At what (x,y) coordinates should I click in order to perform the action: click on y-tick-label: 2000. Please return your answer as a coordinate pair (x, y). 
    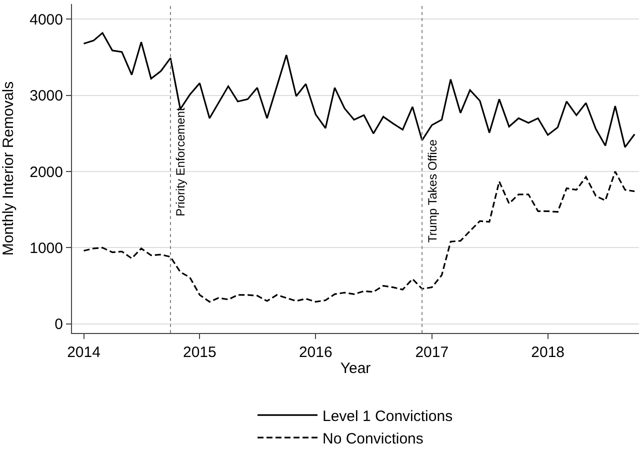
    Looking at the image, I should click on (46, 172).